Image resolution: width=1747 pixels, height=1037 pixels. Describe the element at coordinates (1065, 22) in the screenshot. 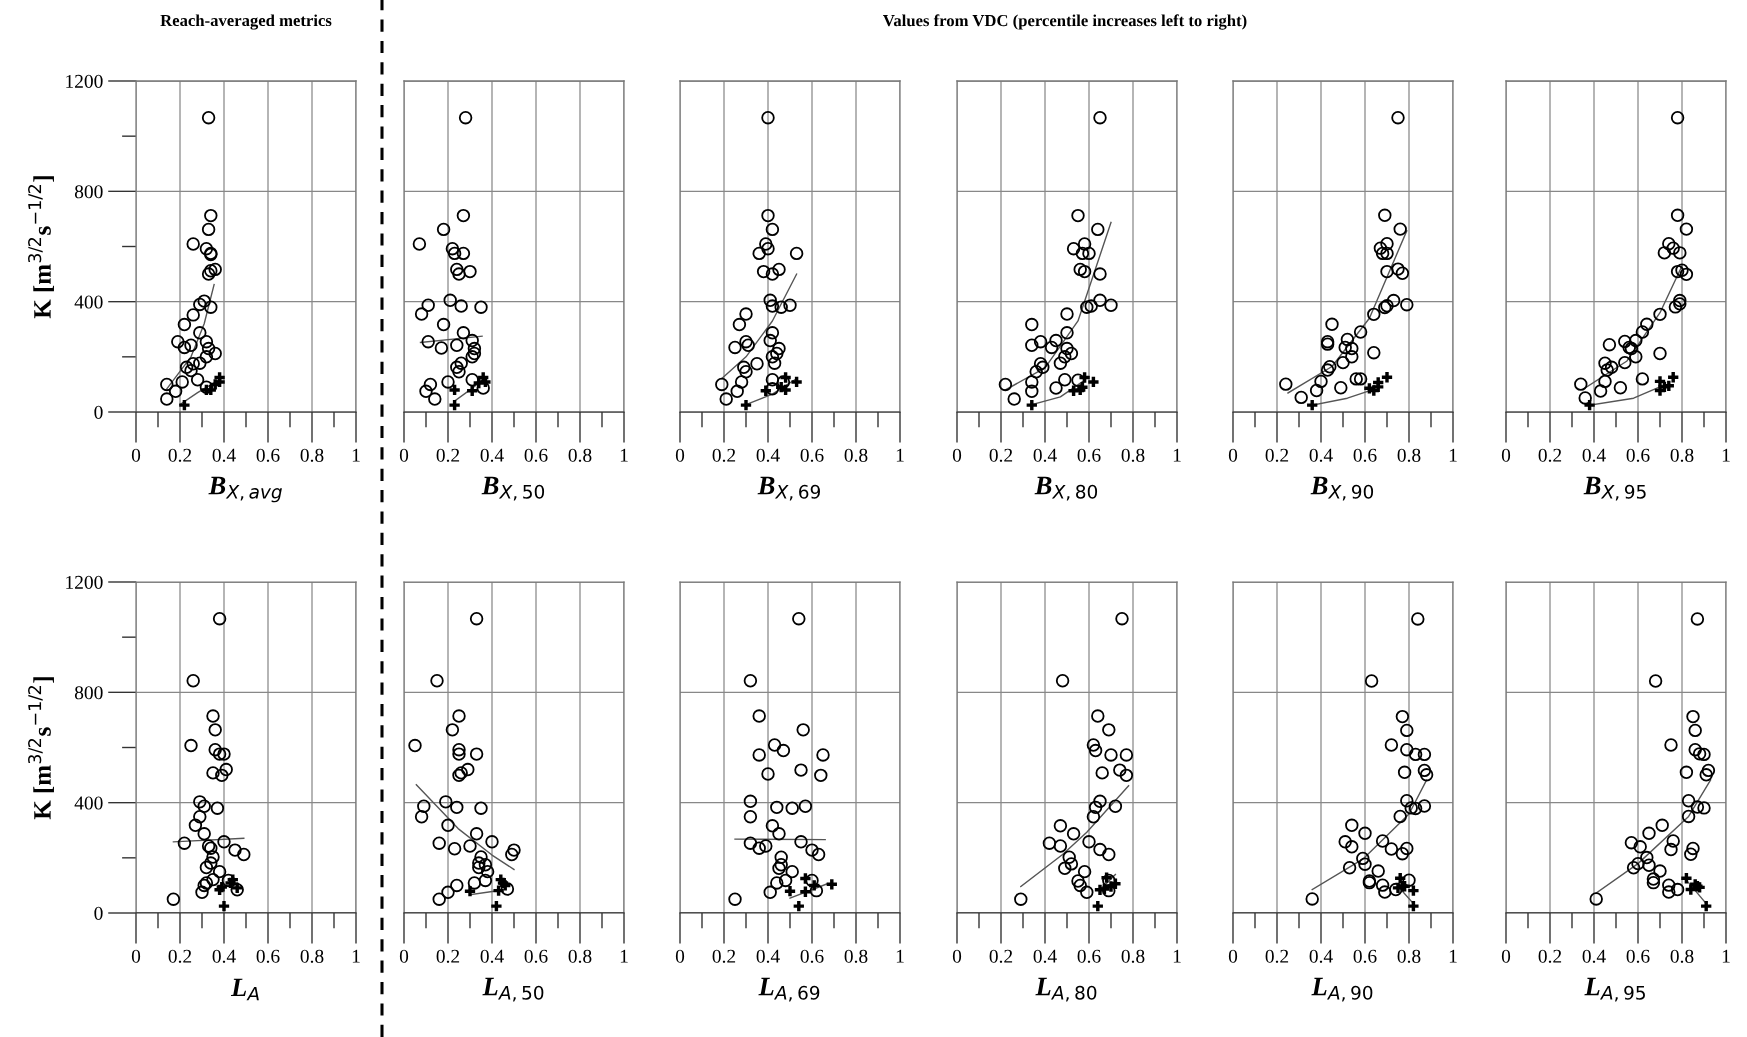

I see `text: Values from VDC (percentile increases left to right)` at that location.